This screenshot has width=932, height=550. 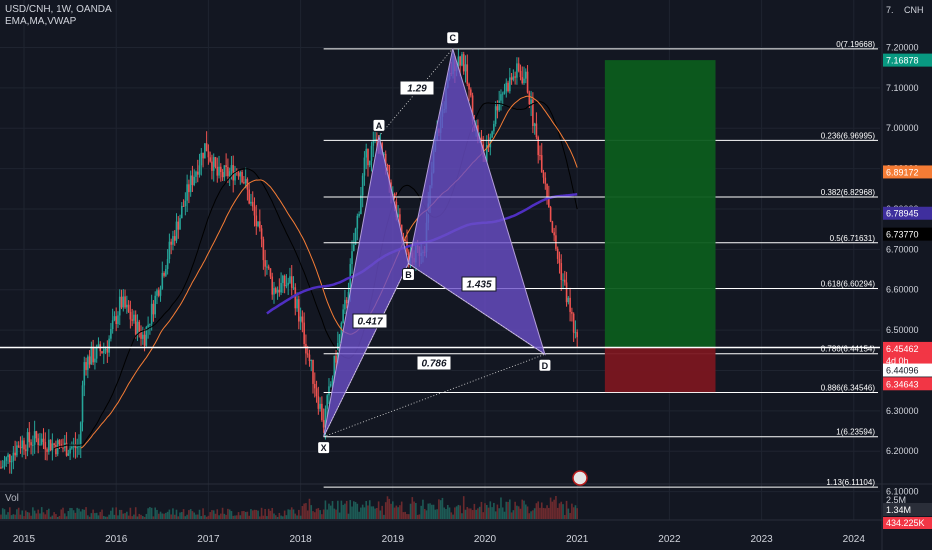 I want to click on ratio-label: 1.29, so click(x=417, y=89).